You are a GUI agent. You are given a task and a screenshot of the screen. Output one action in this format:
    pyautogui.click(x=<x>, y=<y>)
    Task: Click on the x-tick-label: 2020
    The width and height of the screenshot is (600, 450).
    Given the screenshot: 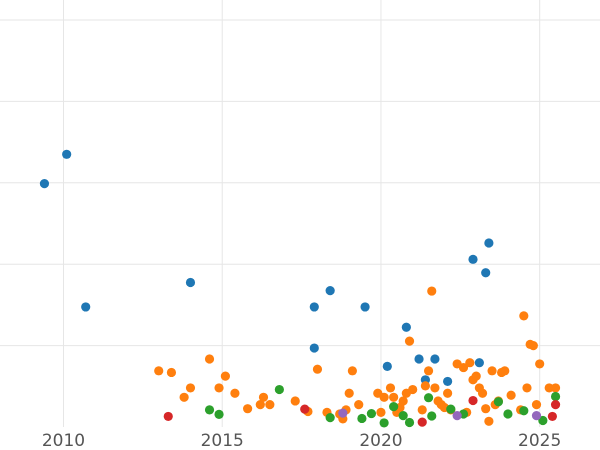 What is the action you would take?
    pyautogui.click(x=380, y=440)
    